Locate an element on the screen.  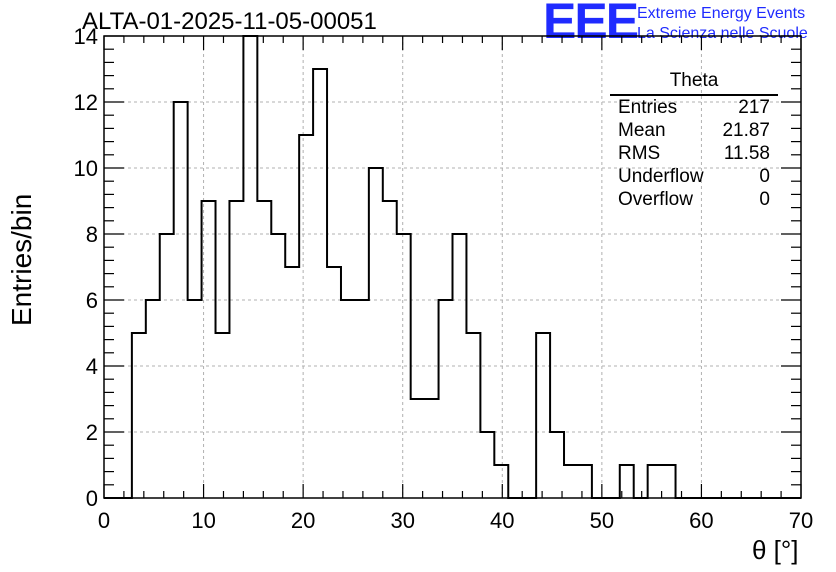
y-tick-label: 8 is located at coordinates (92, 234).